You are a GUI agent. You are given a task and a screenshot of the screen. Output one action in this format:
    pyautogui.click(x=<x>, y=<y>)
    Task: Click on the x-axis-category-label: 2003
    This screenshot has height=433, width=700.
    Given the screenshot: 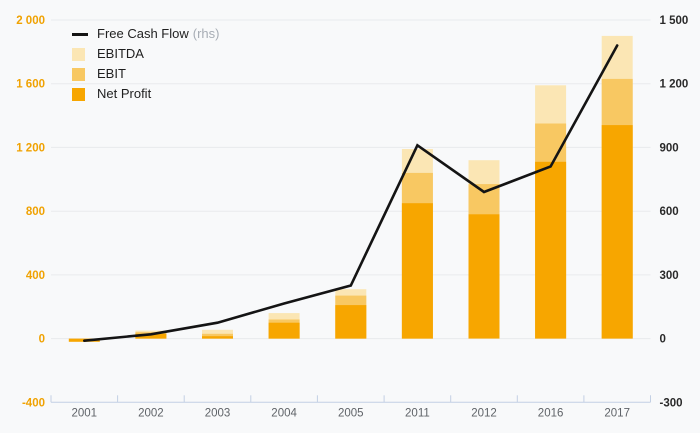 What is the action you would take?
    pyautogui.click(x=218, y=413)
    